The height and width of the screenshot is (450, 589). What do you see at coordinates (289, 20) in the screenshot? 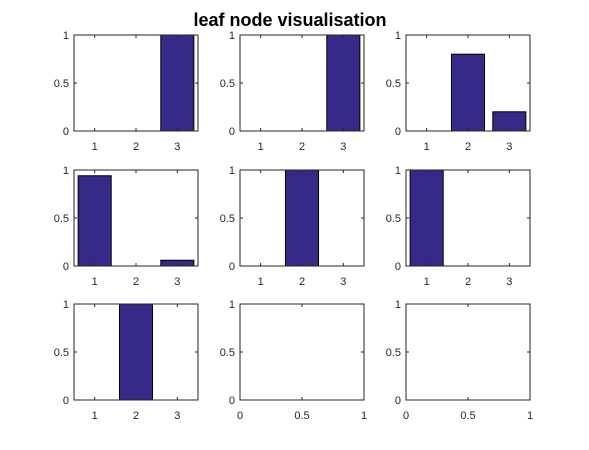
I see `figure-title: leaf node visualisation` at bounding box center [289, 20].